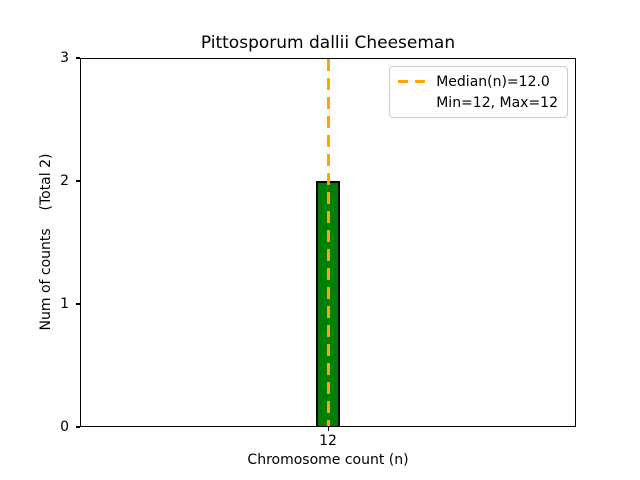 The height and width of the screenshot is (480, 640). Describe the element at coordinates (64, 427) in the screenshot. I see `y-tick-label: 0` at that location.